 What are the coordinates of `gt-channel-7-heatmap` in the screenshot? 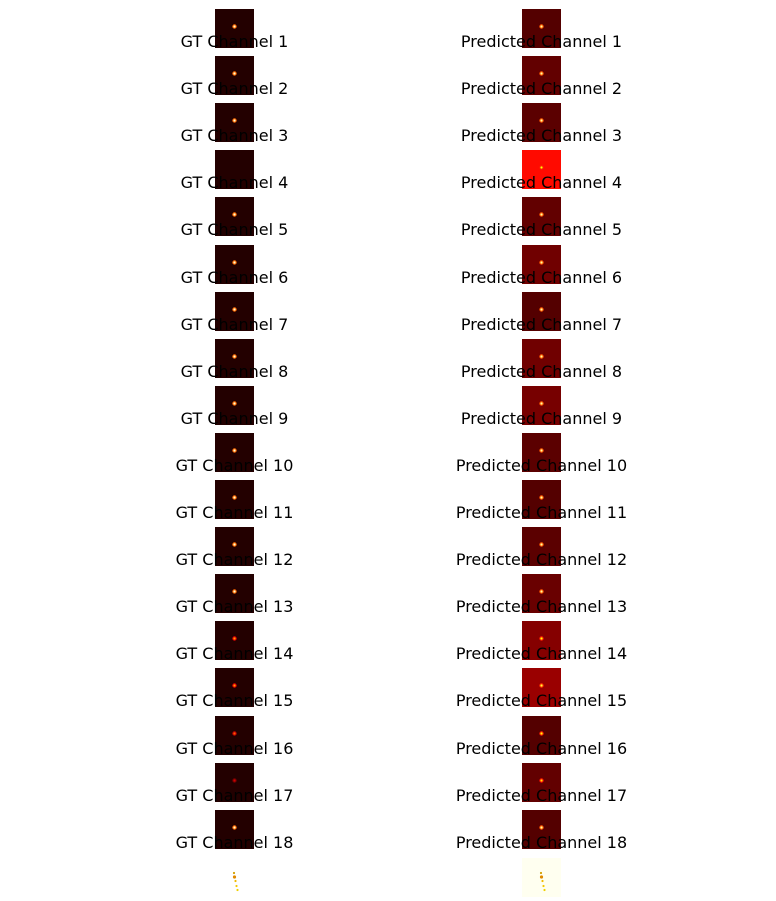 It's located at (234, 311).